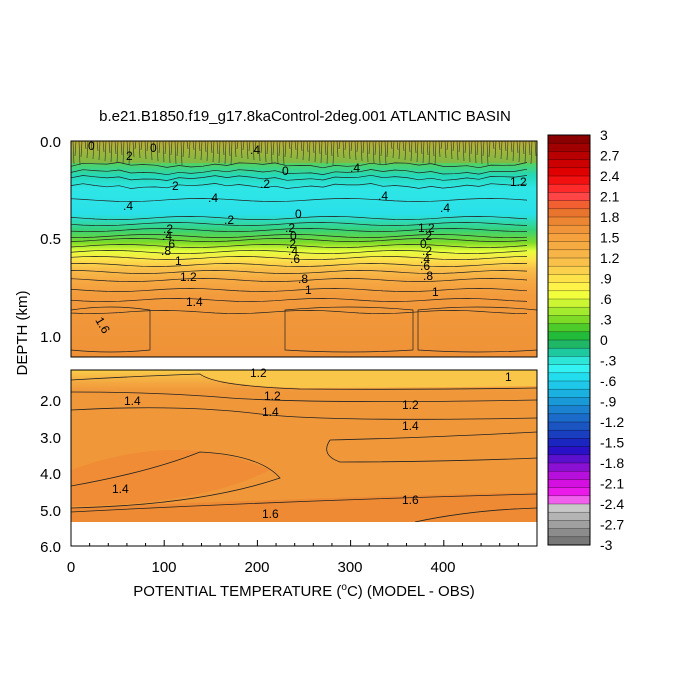 The width and height of the screenshot is (700, 700). I want to click on colorbar-tick-label: .9, so click(606, 279).